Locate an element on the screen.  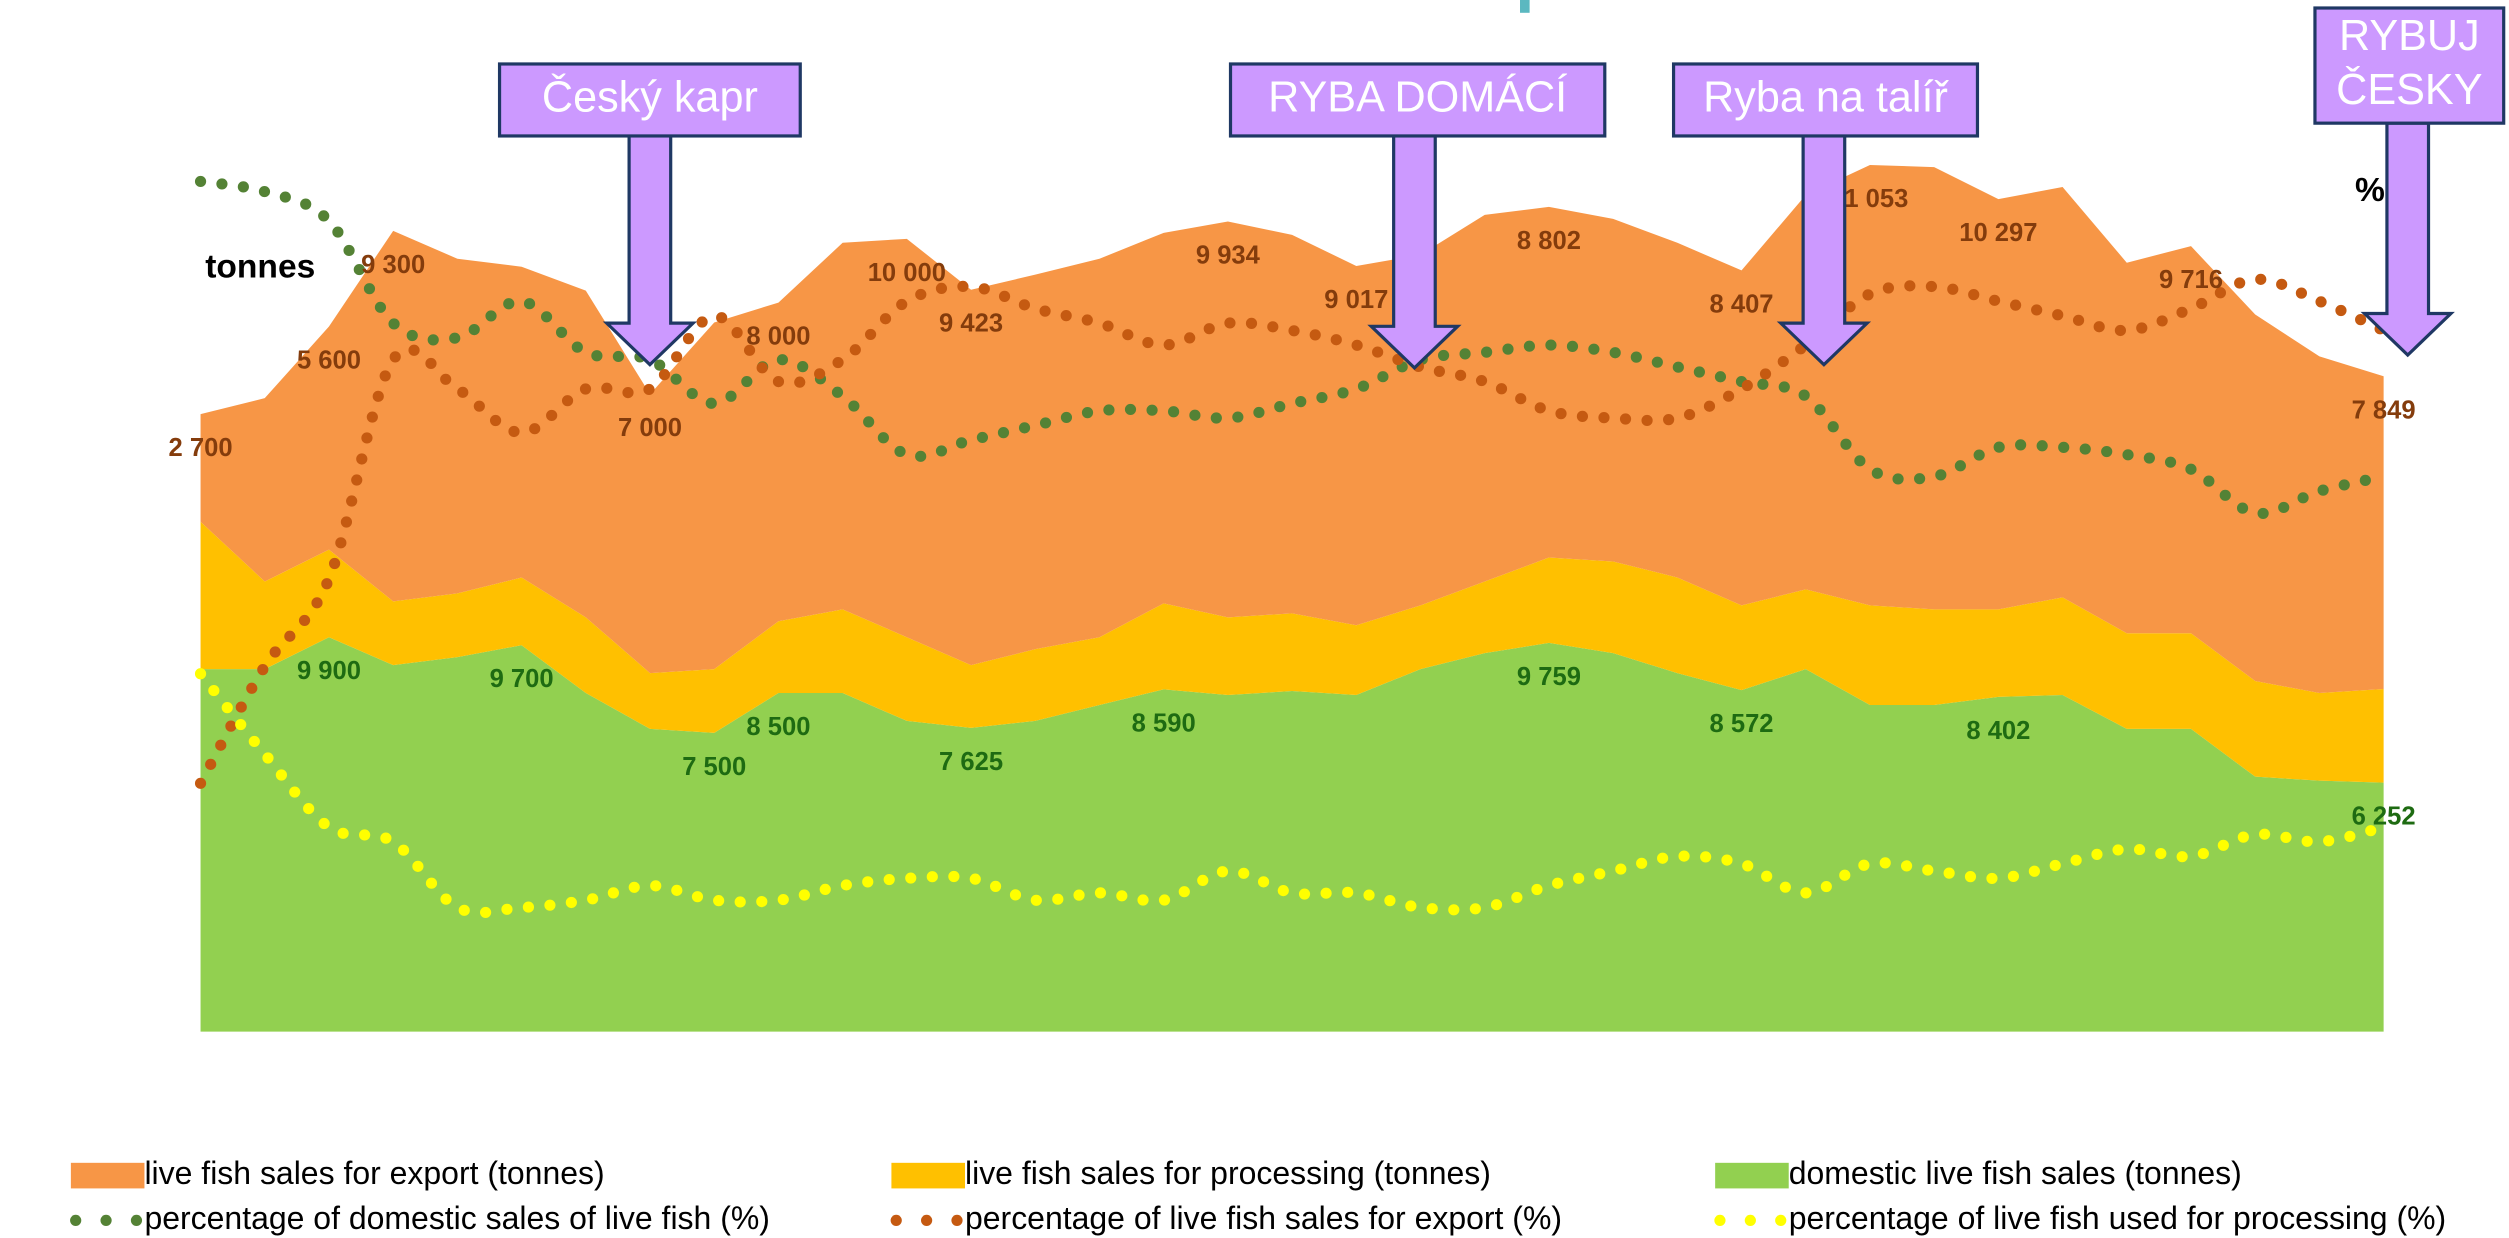
data-label: 8 590 is located at coordinates (1164, 723).